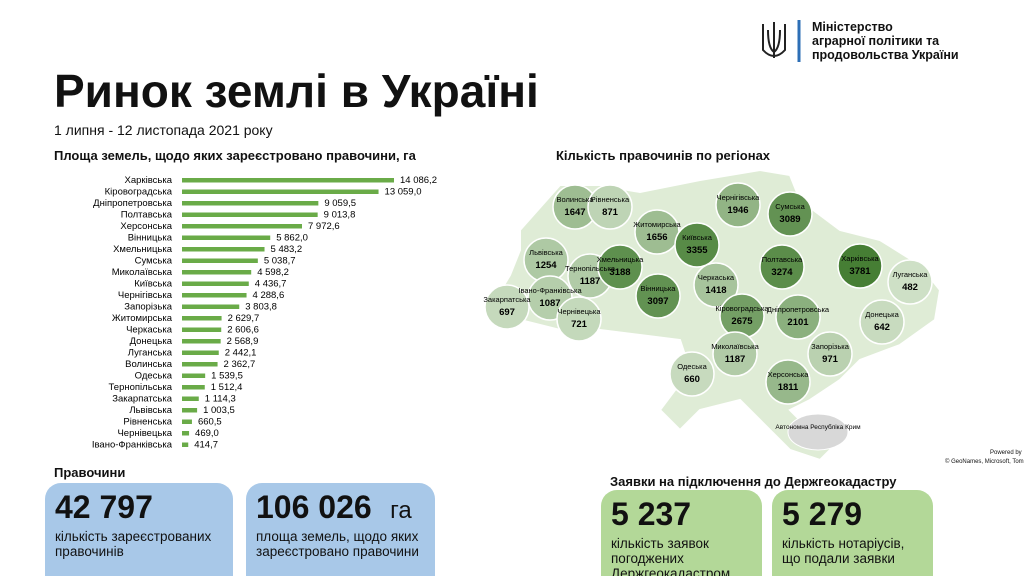 The image size is (1024, 576). What do you see at coordinates (739, 197) in the screenshot?
I see `region-name: Чернігівська` at bounding box center [739, 197].